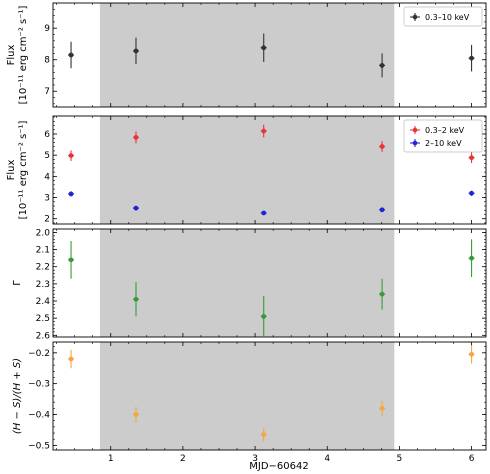 This screenshot has width=490, height=474. Describe the element at coordinates (472, 459) in the screenshot. I see `x-tick-label: 6` at that location.